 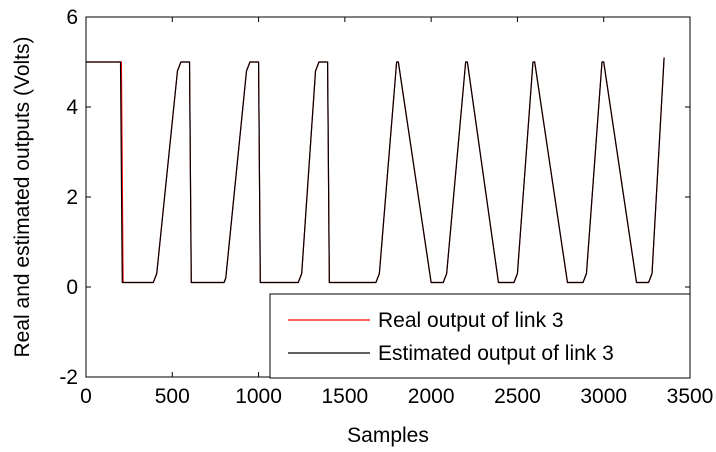 I want to click on x-tick-label: 3500, so click(x=690, y=396).